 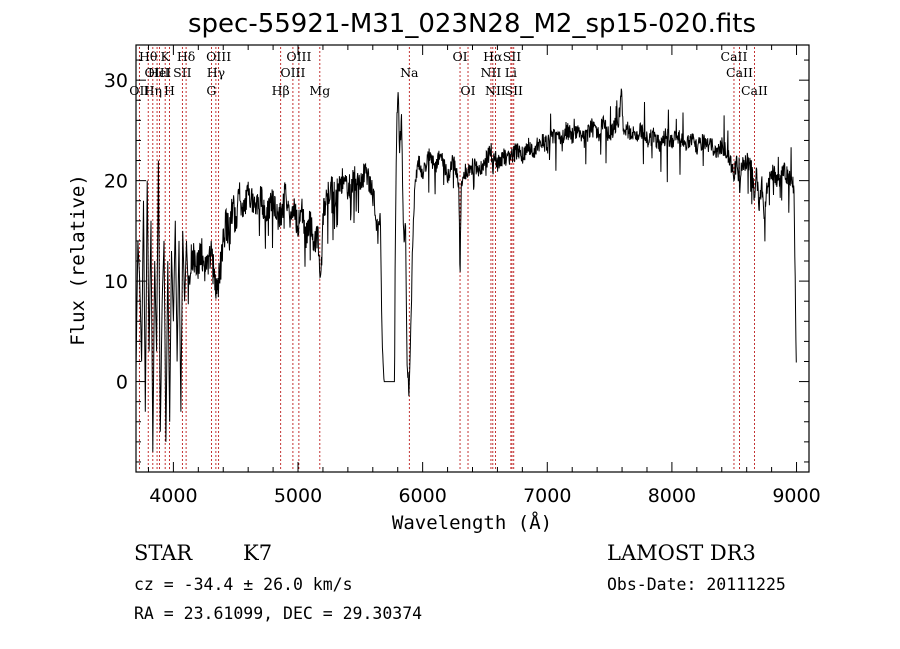 I want to click on spectral-line-label: Hβ, so click(x=281, y=90).